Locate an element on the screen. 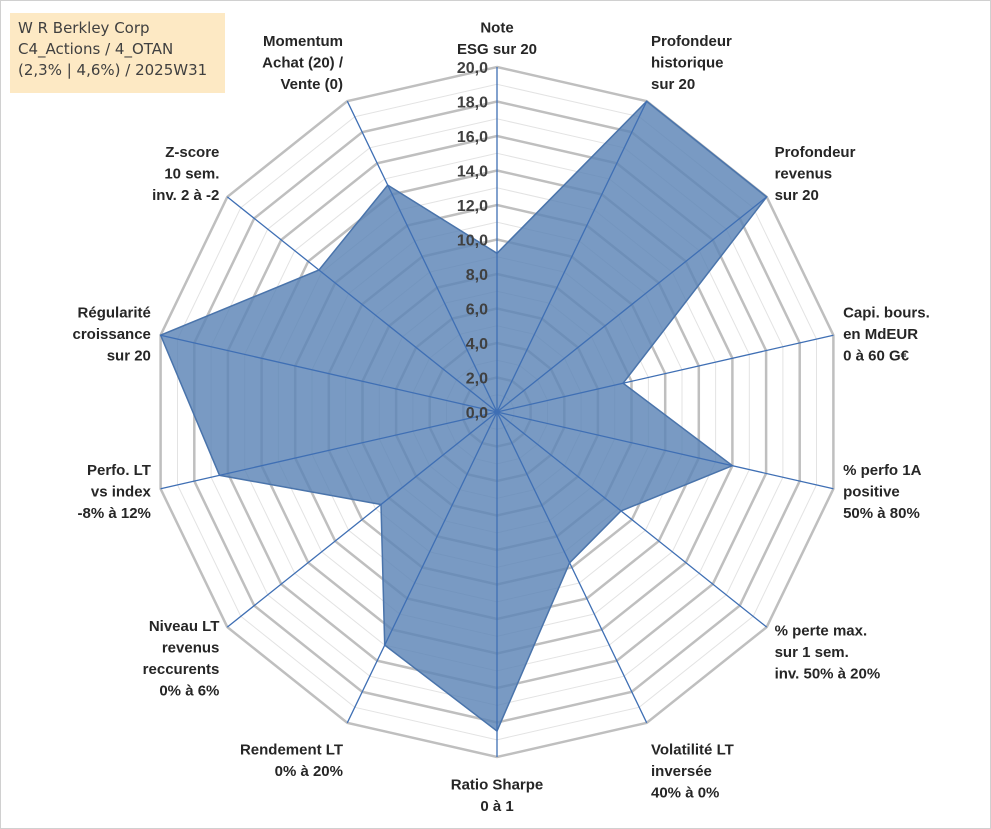 The width and height of the screenshot is (991, 829). portfolio-category: C4_Actions / 4_OTAN is located at coordinates (96, 49).